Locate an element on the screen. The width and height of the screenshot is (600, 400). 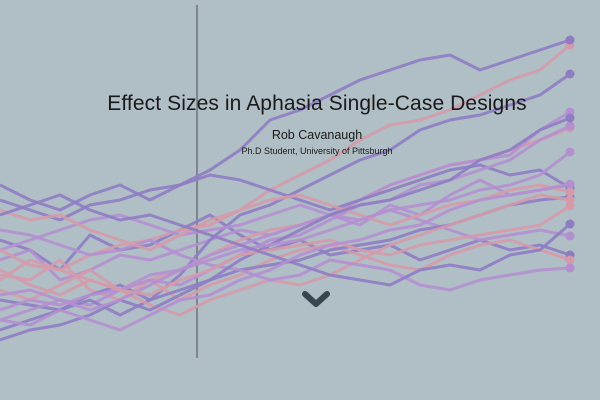
scroll-down-button is located at coordinates (316, 300).